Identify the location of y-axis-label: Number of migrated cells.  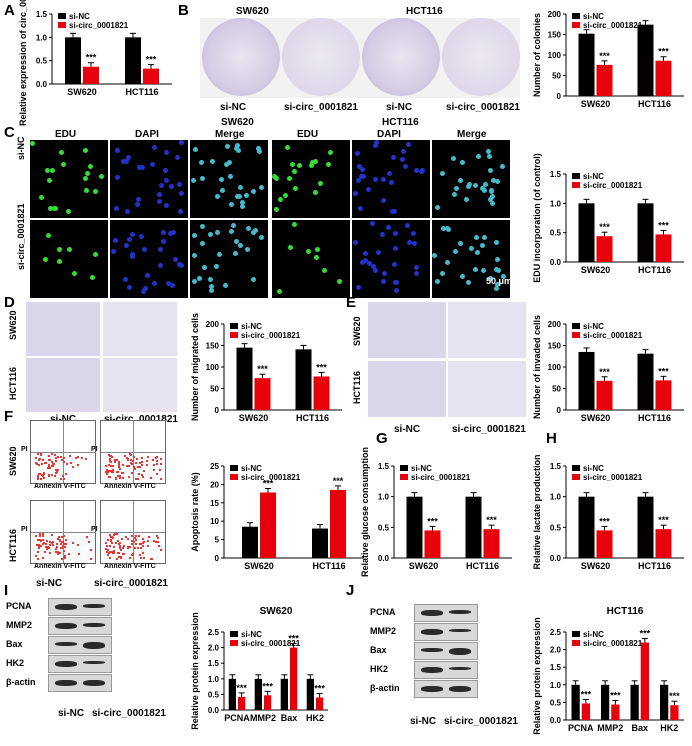
(195, 367).